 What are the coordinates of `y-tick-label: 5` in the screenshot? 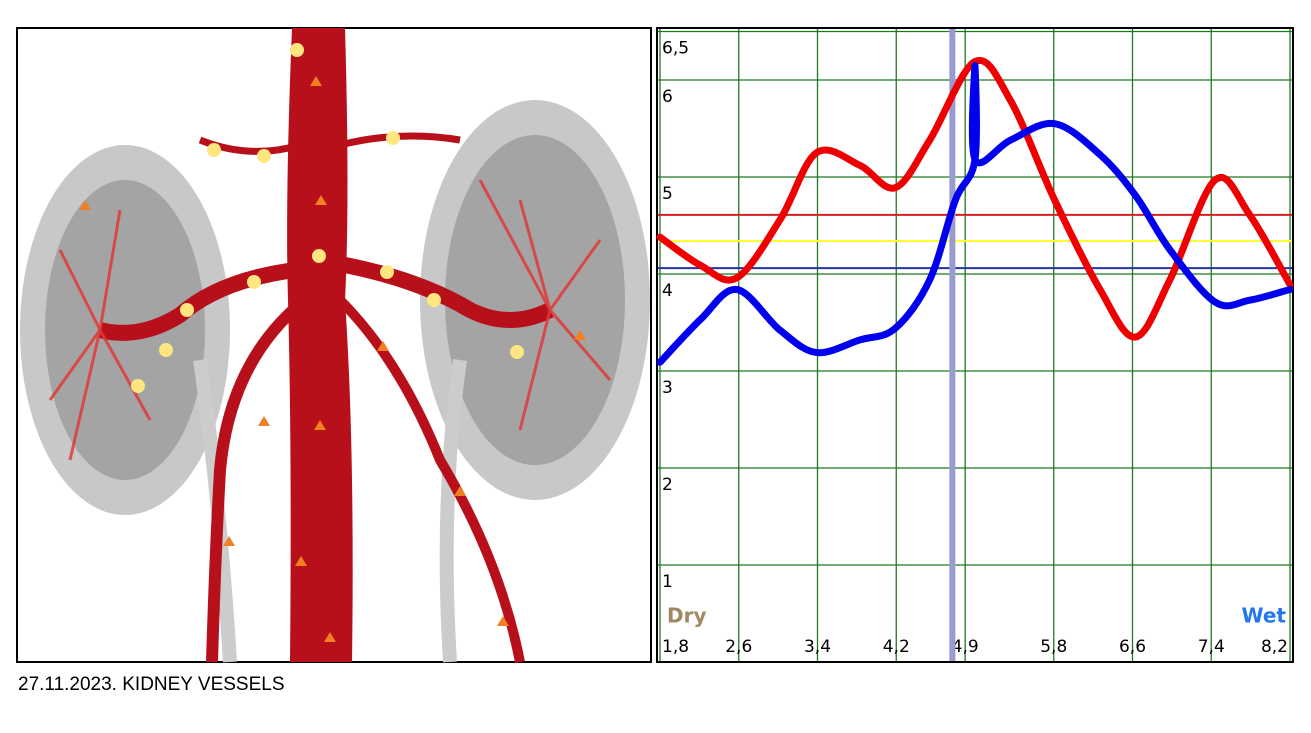 It's located at (667, 194).